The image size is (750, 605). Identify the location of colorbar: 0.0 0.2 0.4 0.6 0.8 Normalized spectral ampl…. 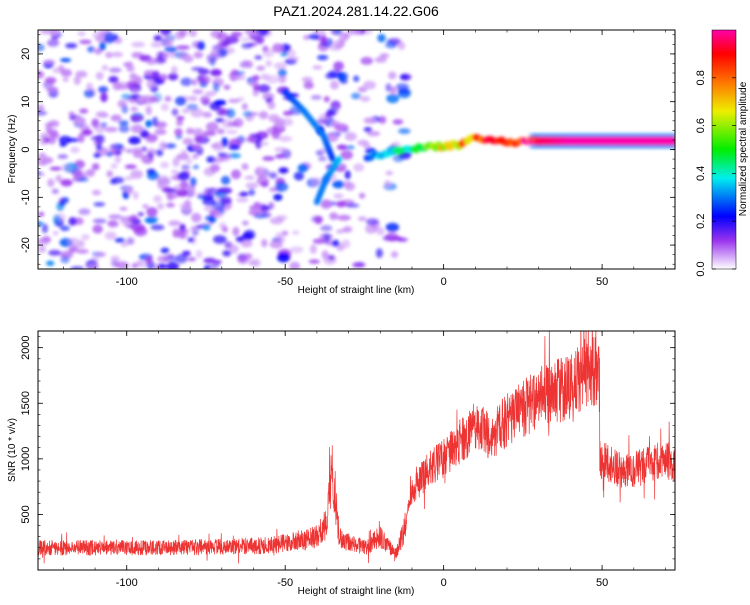
(722, 153).